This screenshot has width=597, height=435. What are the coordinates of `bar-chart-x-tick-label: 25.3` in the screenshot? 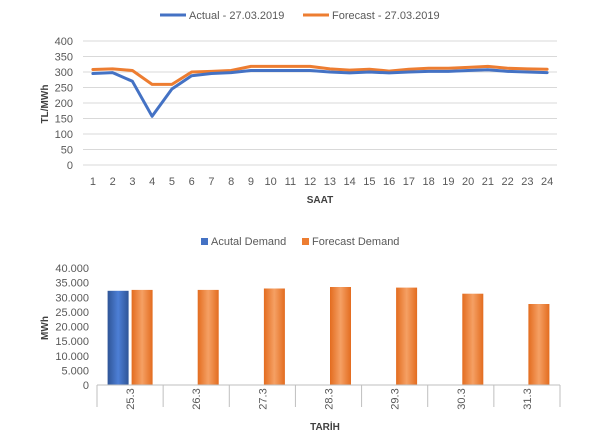 It's located at (131, 398).